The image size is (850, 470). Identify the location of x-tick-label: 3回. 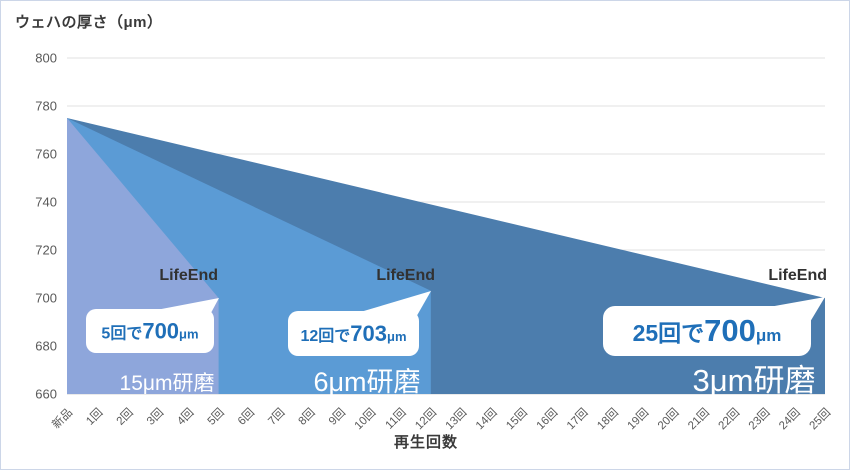
(155, 417).